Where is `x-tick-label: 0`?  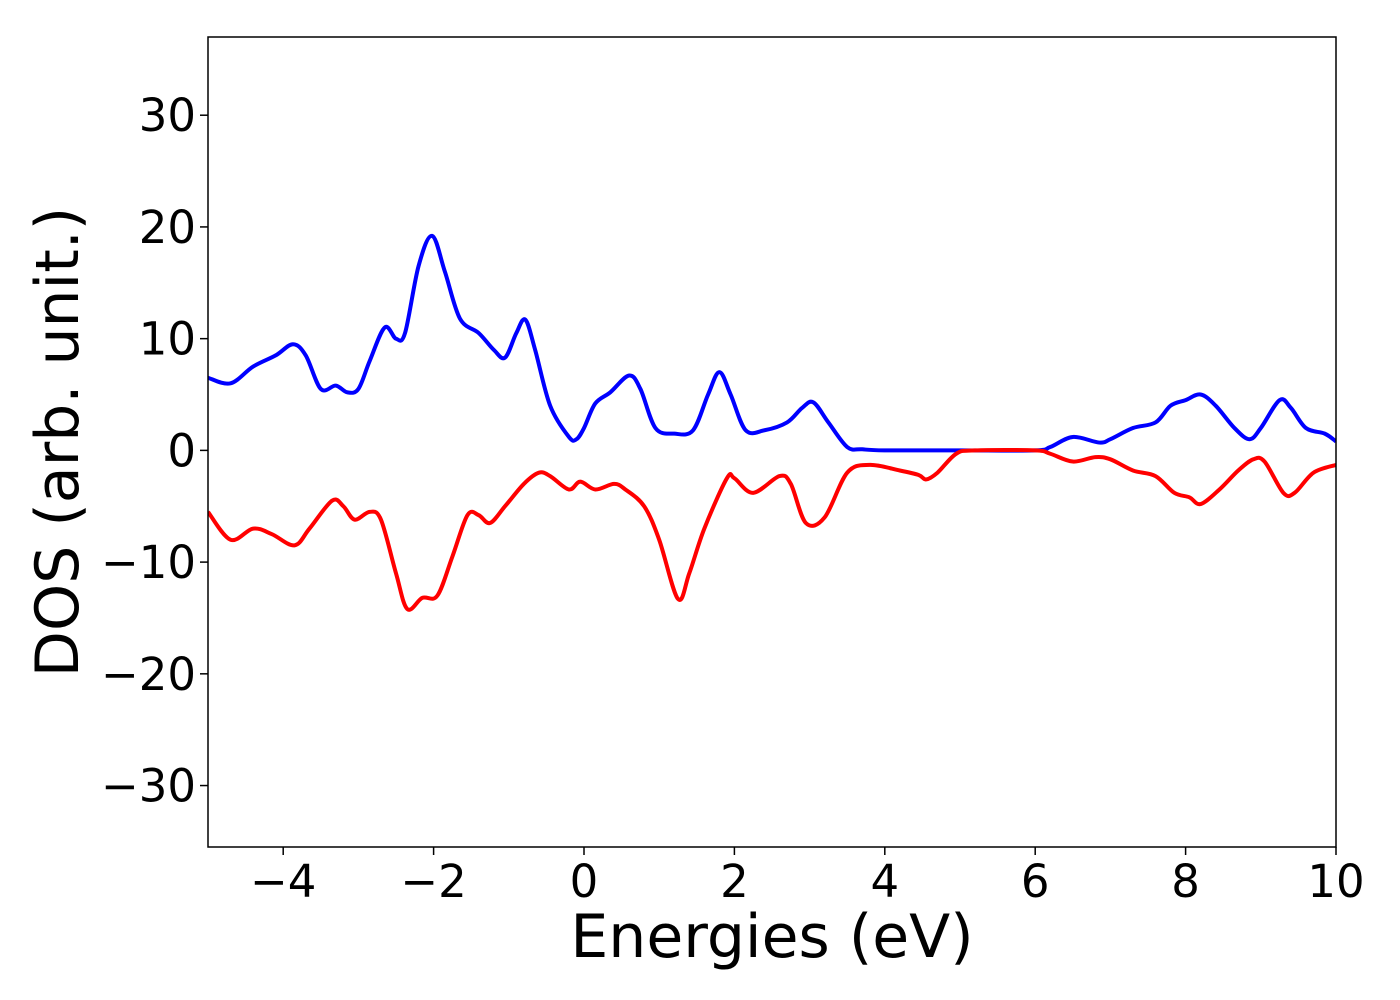 x-tick-label: 0 is located at coordinates (584, 881).